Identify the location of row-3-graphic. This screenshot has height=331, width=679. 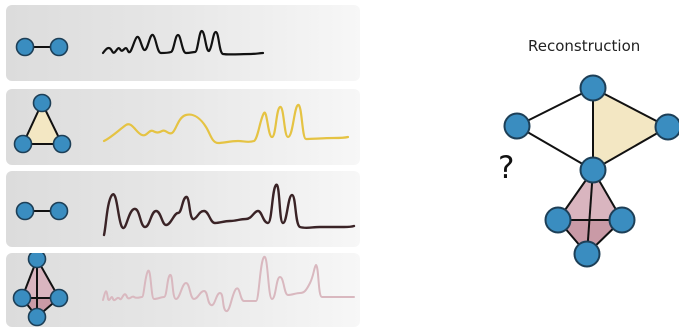
(185, 210).